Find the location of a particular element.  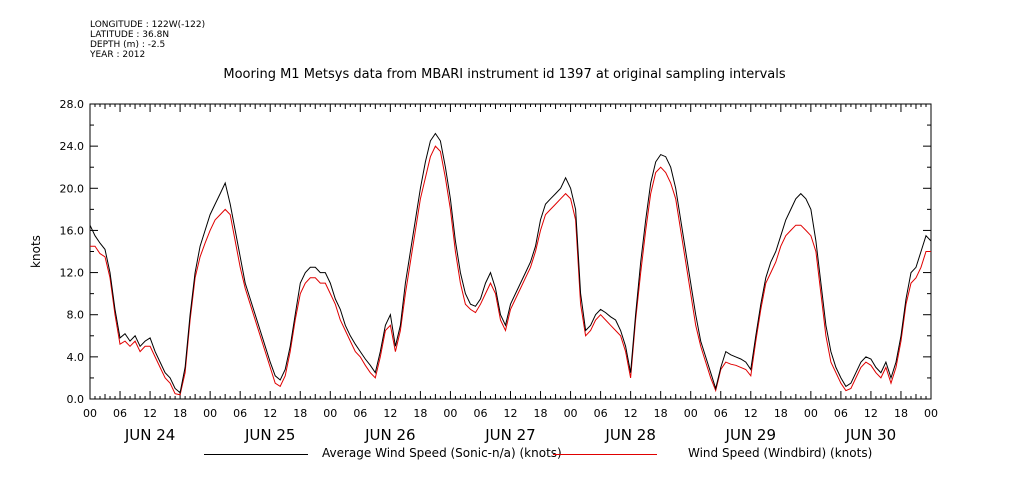

y-axis-label: knots is located at coordinates (36, 251).